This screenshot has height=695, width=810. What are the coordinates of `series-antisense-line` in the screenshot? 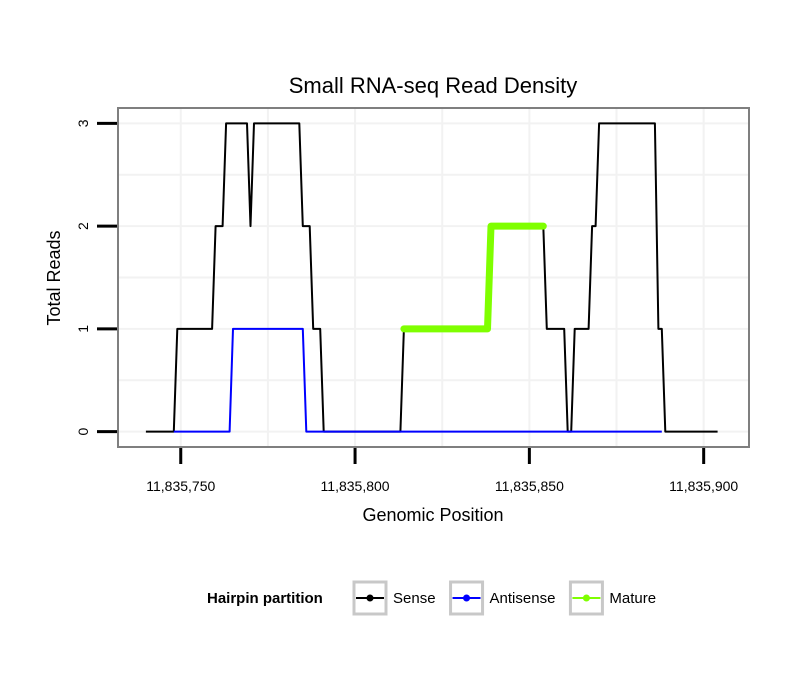 It's located at (417, 380).